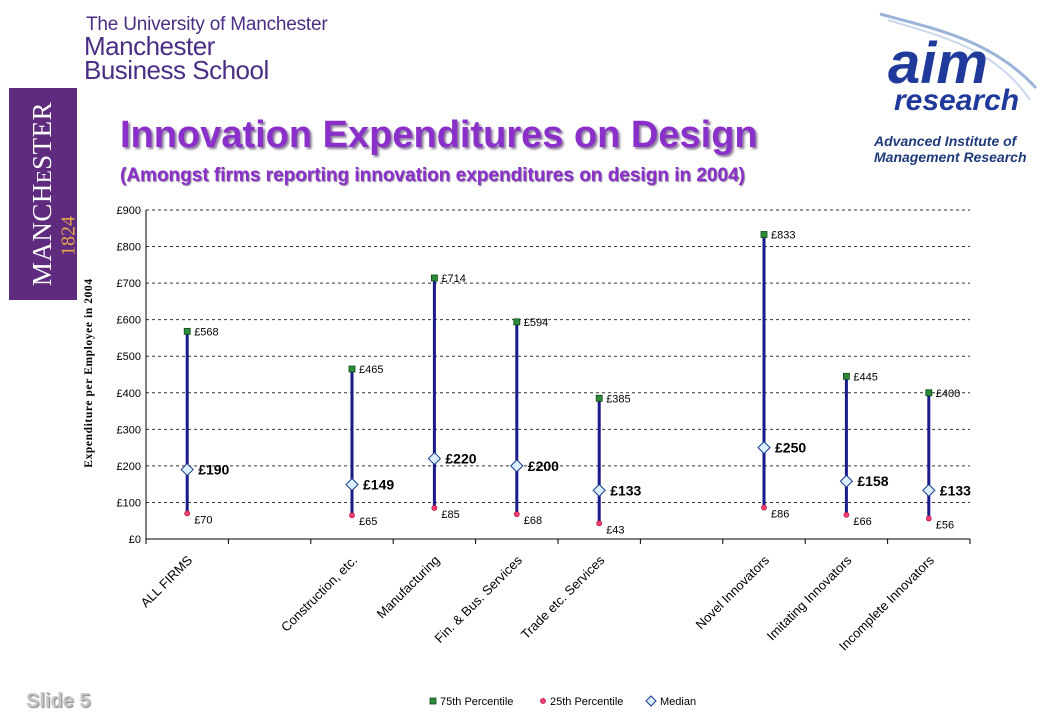 The height and width of the screenshot is (720, 1040). I want to click on aim-logo-word: aim, so click(938, 63).